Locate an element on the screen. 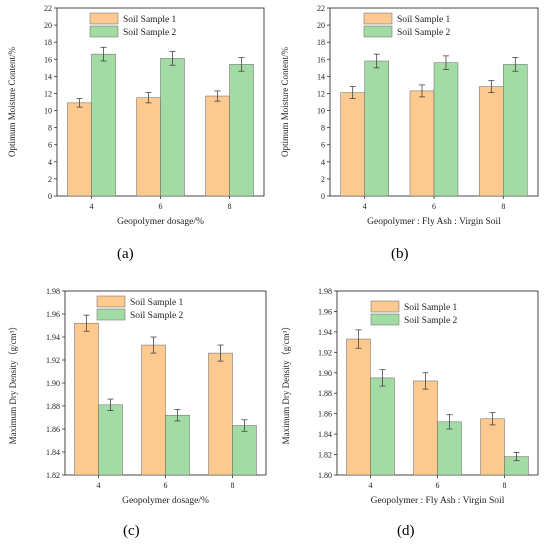 Image resolution: width=550 pixels, height=546 pixels. y-tick-label: 1.80 is located at coordinates (325, 475).